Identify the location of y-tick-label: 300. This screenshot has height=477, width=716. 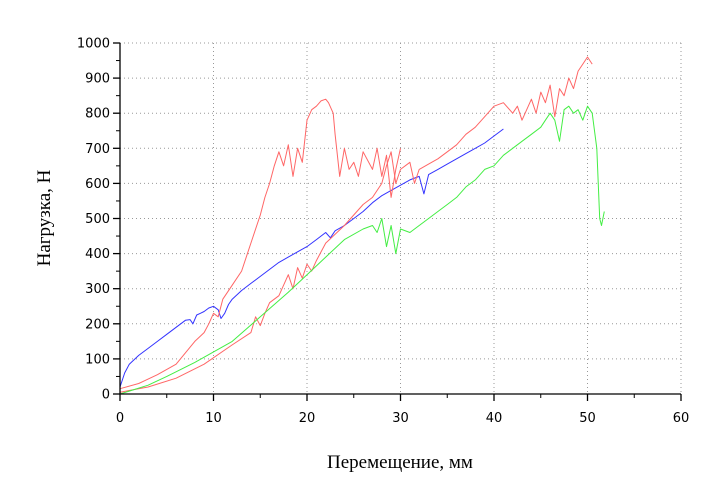
(97, 289).